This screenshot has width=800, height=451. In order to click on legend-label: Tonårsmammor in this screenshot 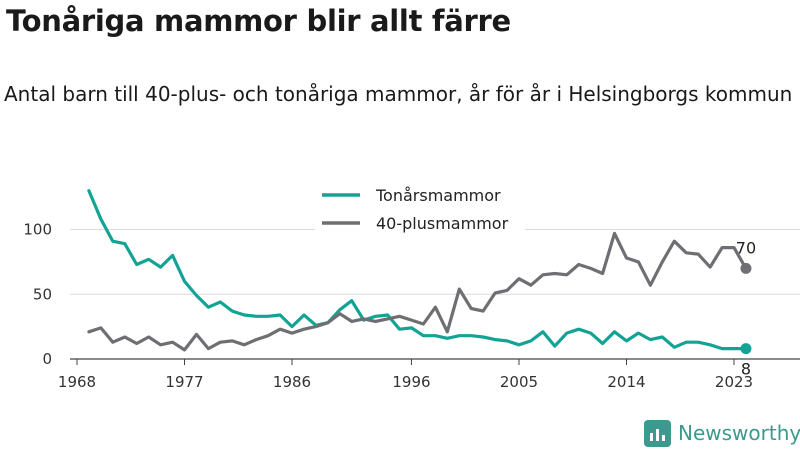, I will do `click(438, 195)`.